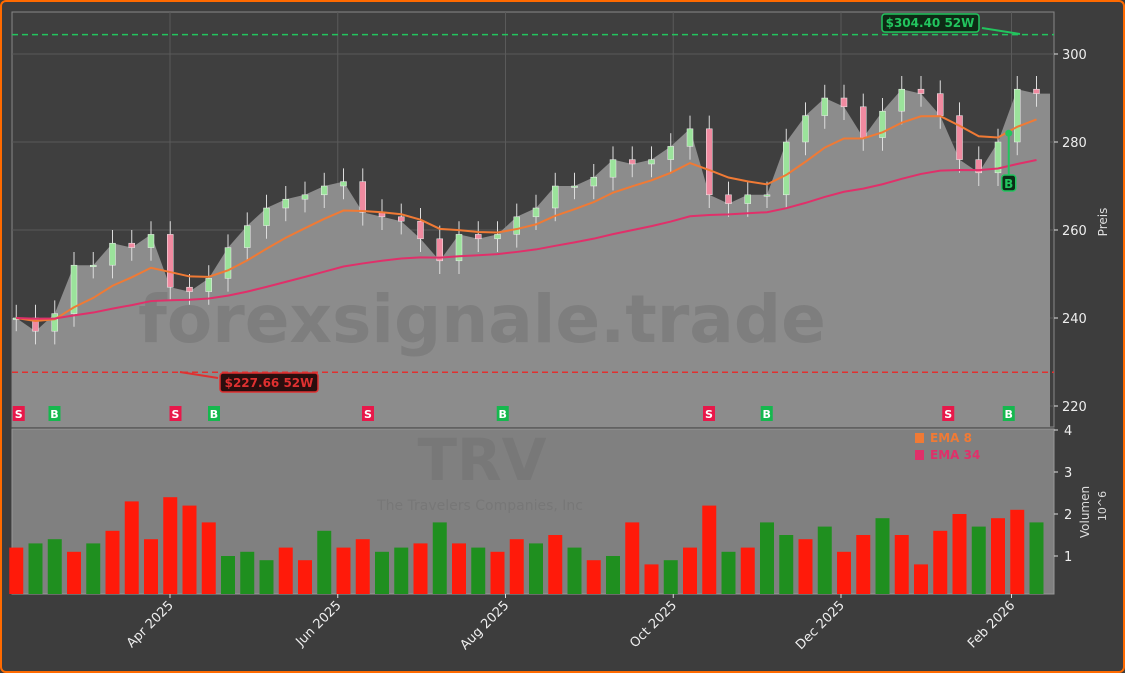 The height and width of the screenshot is (673, 1125). I want to click on high-52w-box, so click(930, 23).